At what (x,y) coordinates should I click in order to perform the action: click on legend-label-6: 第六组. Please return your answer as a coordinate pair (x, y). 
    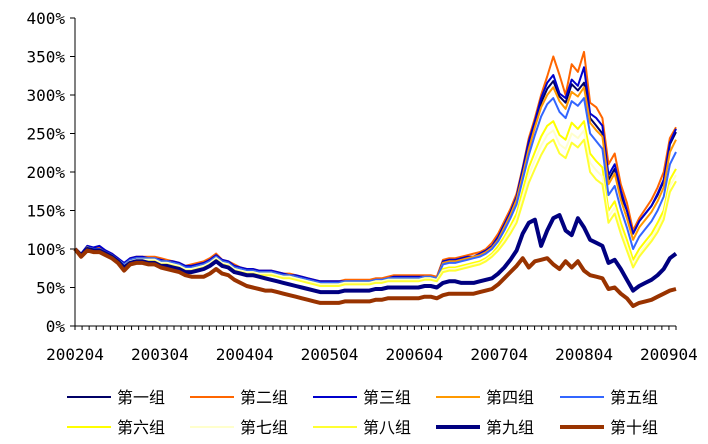
    Looking at the image, I should click on (141, 427).